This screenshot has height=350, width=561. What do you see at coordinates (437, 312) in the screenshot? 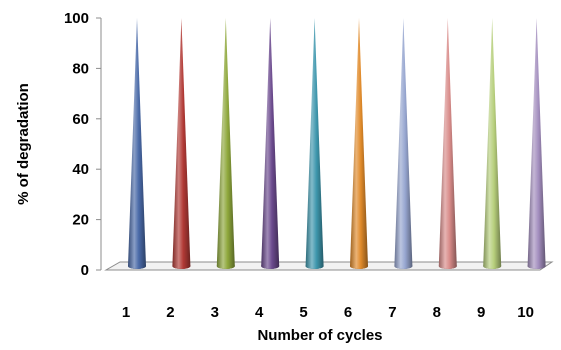
I see `x-tick-label: 8` at bounding box center [437, 312].